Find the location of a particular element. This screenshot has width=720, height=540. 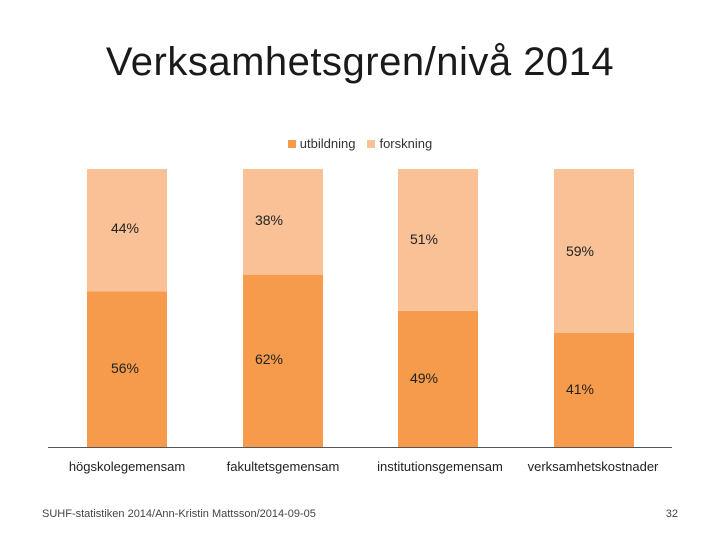

bar-forskning-fakultetsgemensam is located at coordinates (283, 222).